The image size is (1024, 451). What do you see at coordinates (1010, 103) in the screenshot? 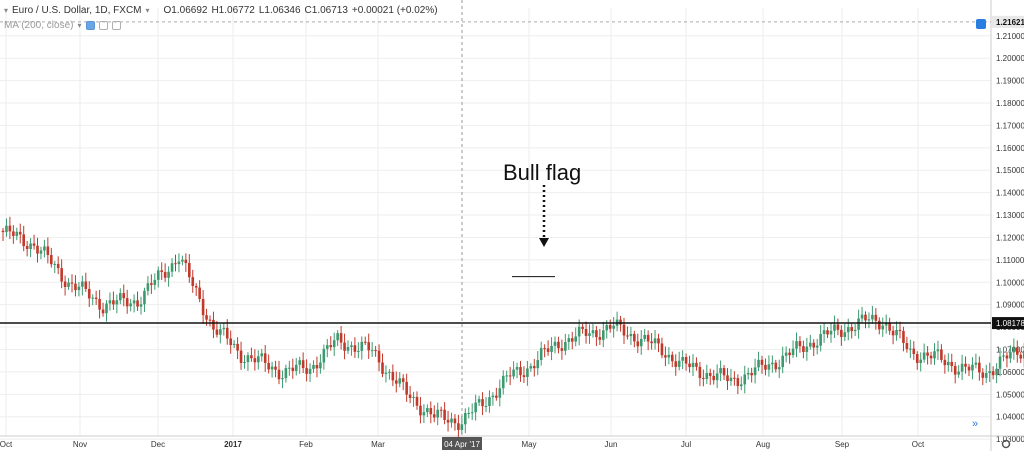
I see `y-tick-label: 1.18000` at bounding box center [1010, 103].